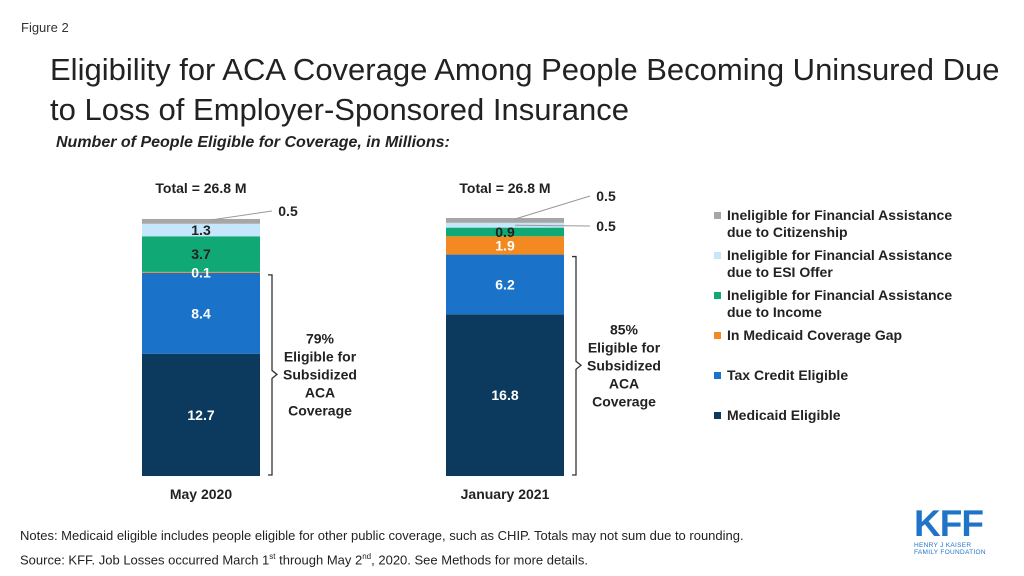 Image resolution: width=1024 pixels, height=576 pixels. I want to click on source-part: Source: KFF. Job Losses occurred March 1, so click(145, 560).